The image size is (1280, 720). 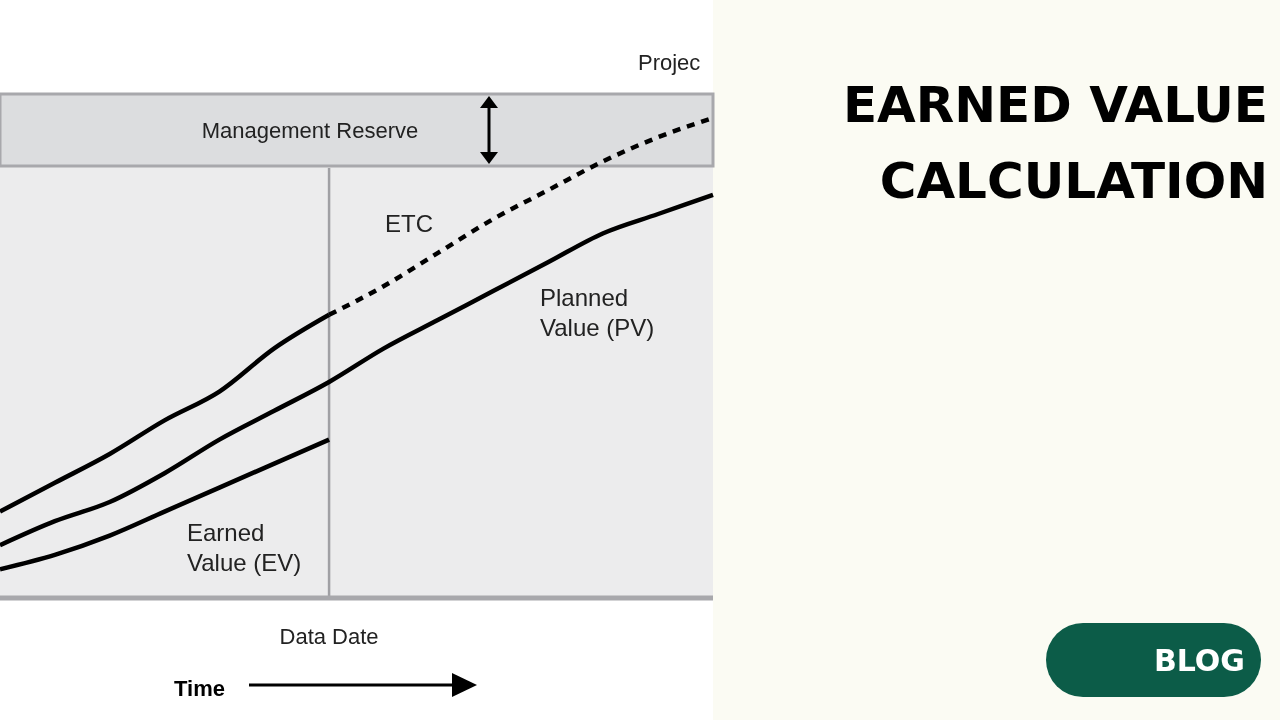 I want to click on series-label: Earned Value (EV), so click(x=244, y=547).